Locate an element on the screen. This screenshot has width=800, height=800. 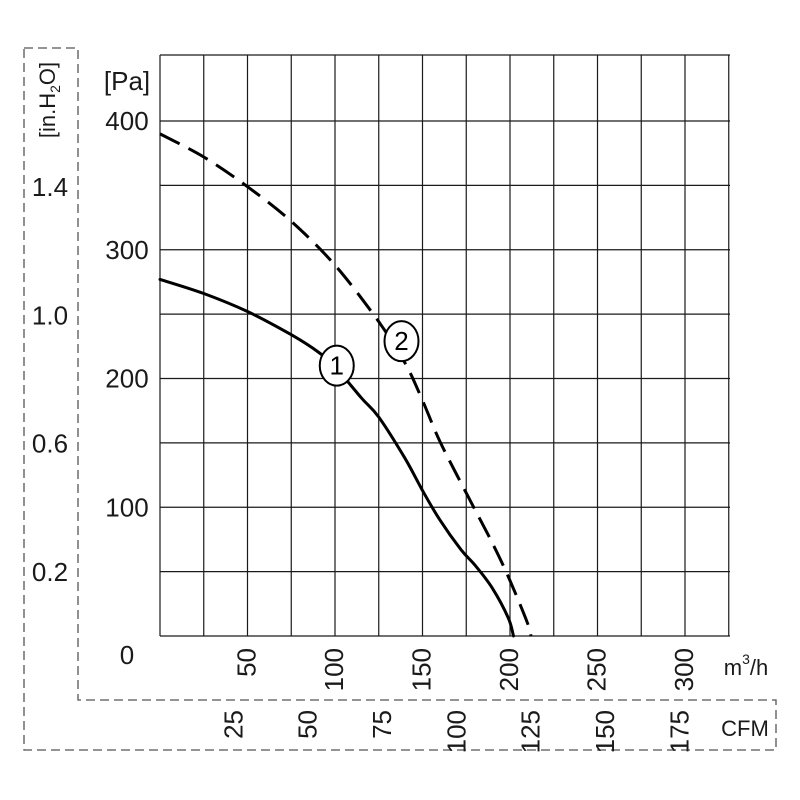
y2-tick-label: 1.0 is located at coordinates (50, 315).